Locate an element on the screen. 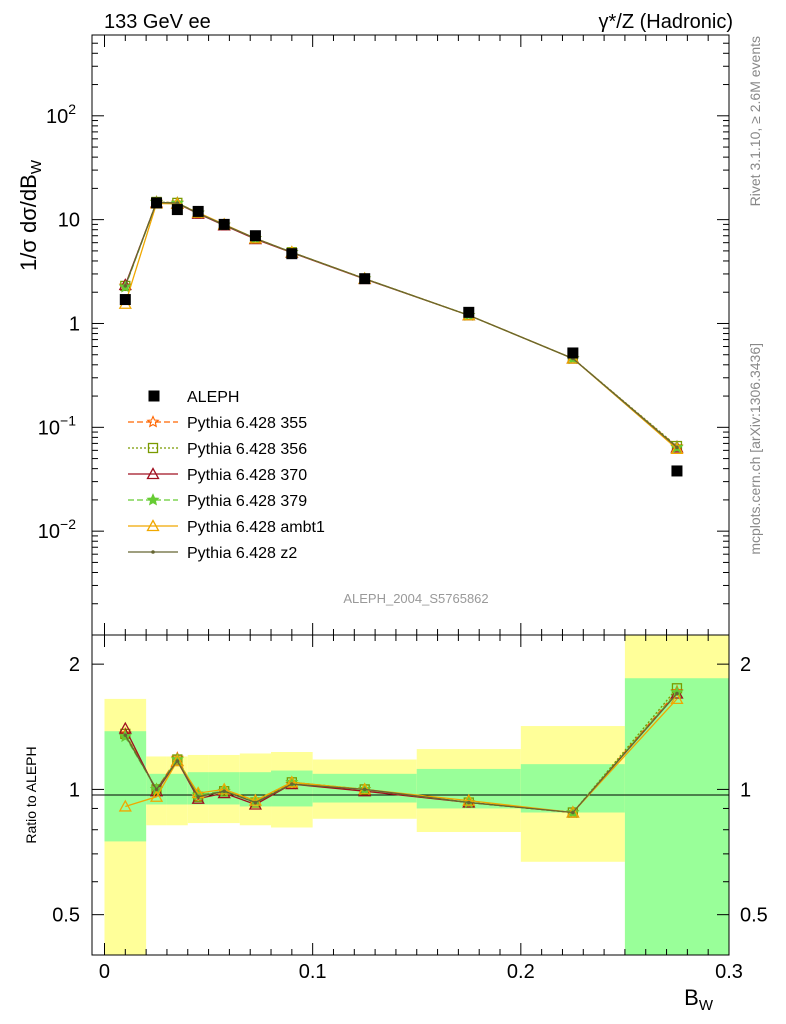  legend-item: Pythia 6.428 370 is located at coordinates (217, 475).